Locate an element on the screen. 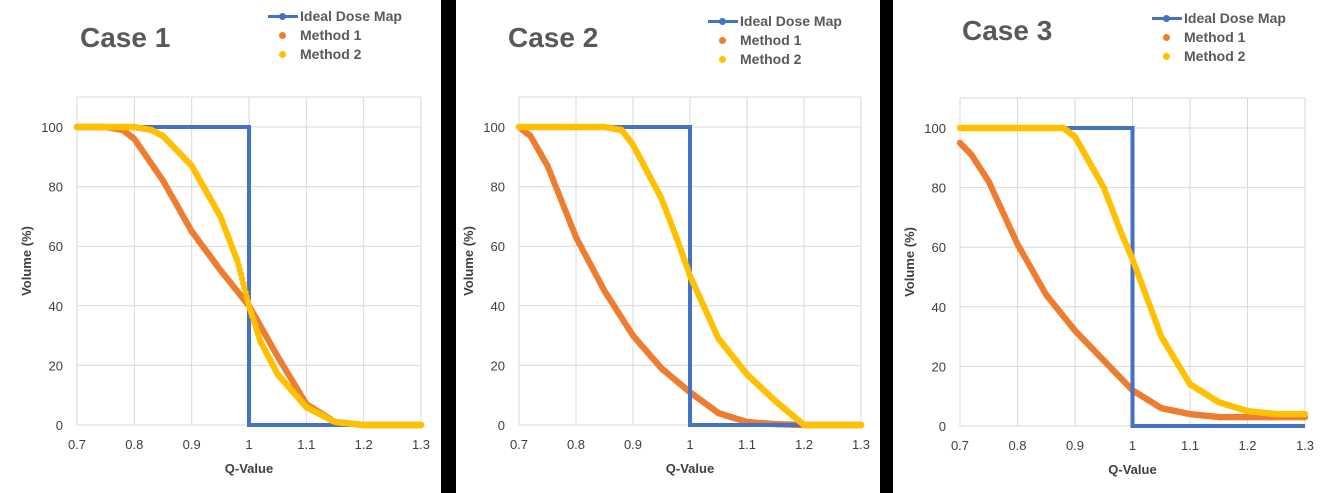 This screenshot has width=1327, height=493. chart-title: Case 1 is located at coordinates (125, 37).